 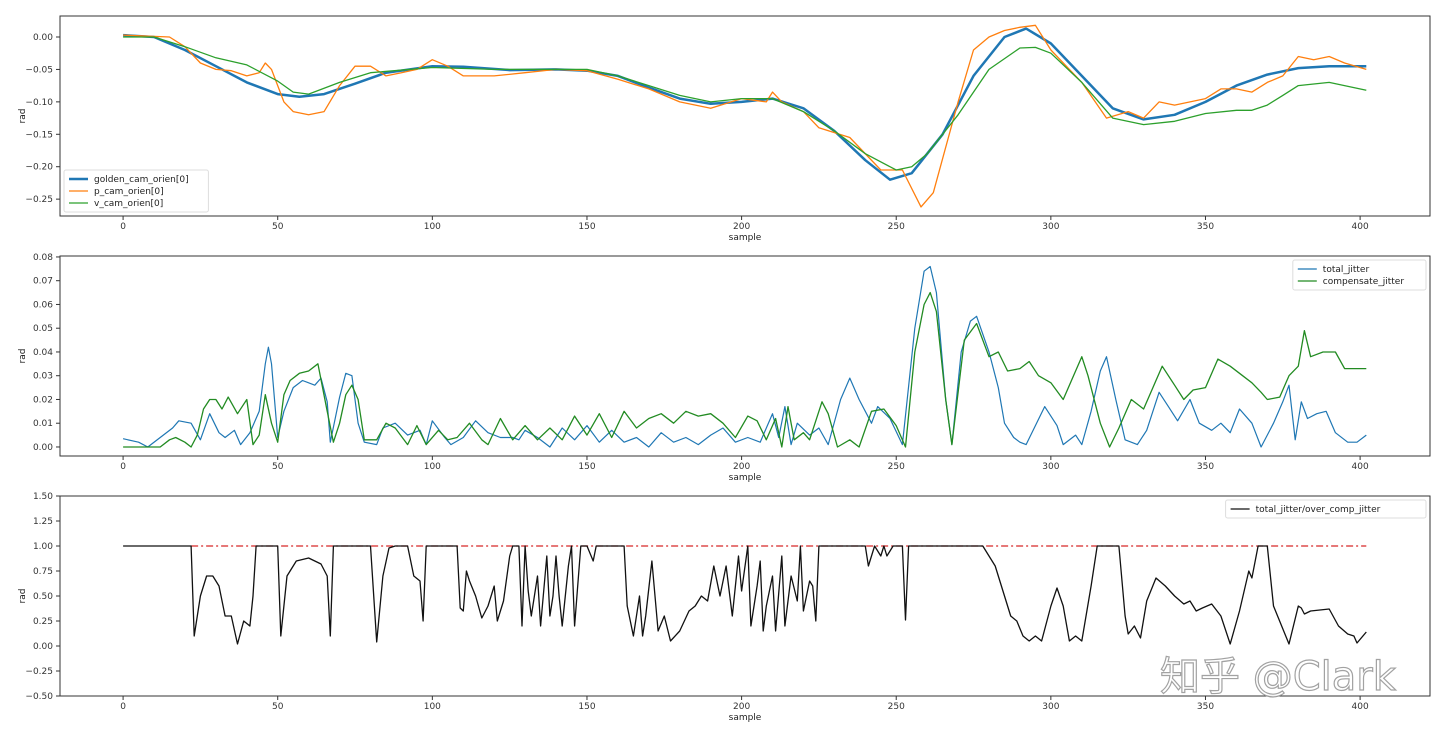 I want to click on legend-label: compensate_jitter, so click(x=1364, y=282).